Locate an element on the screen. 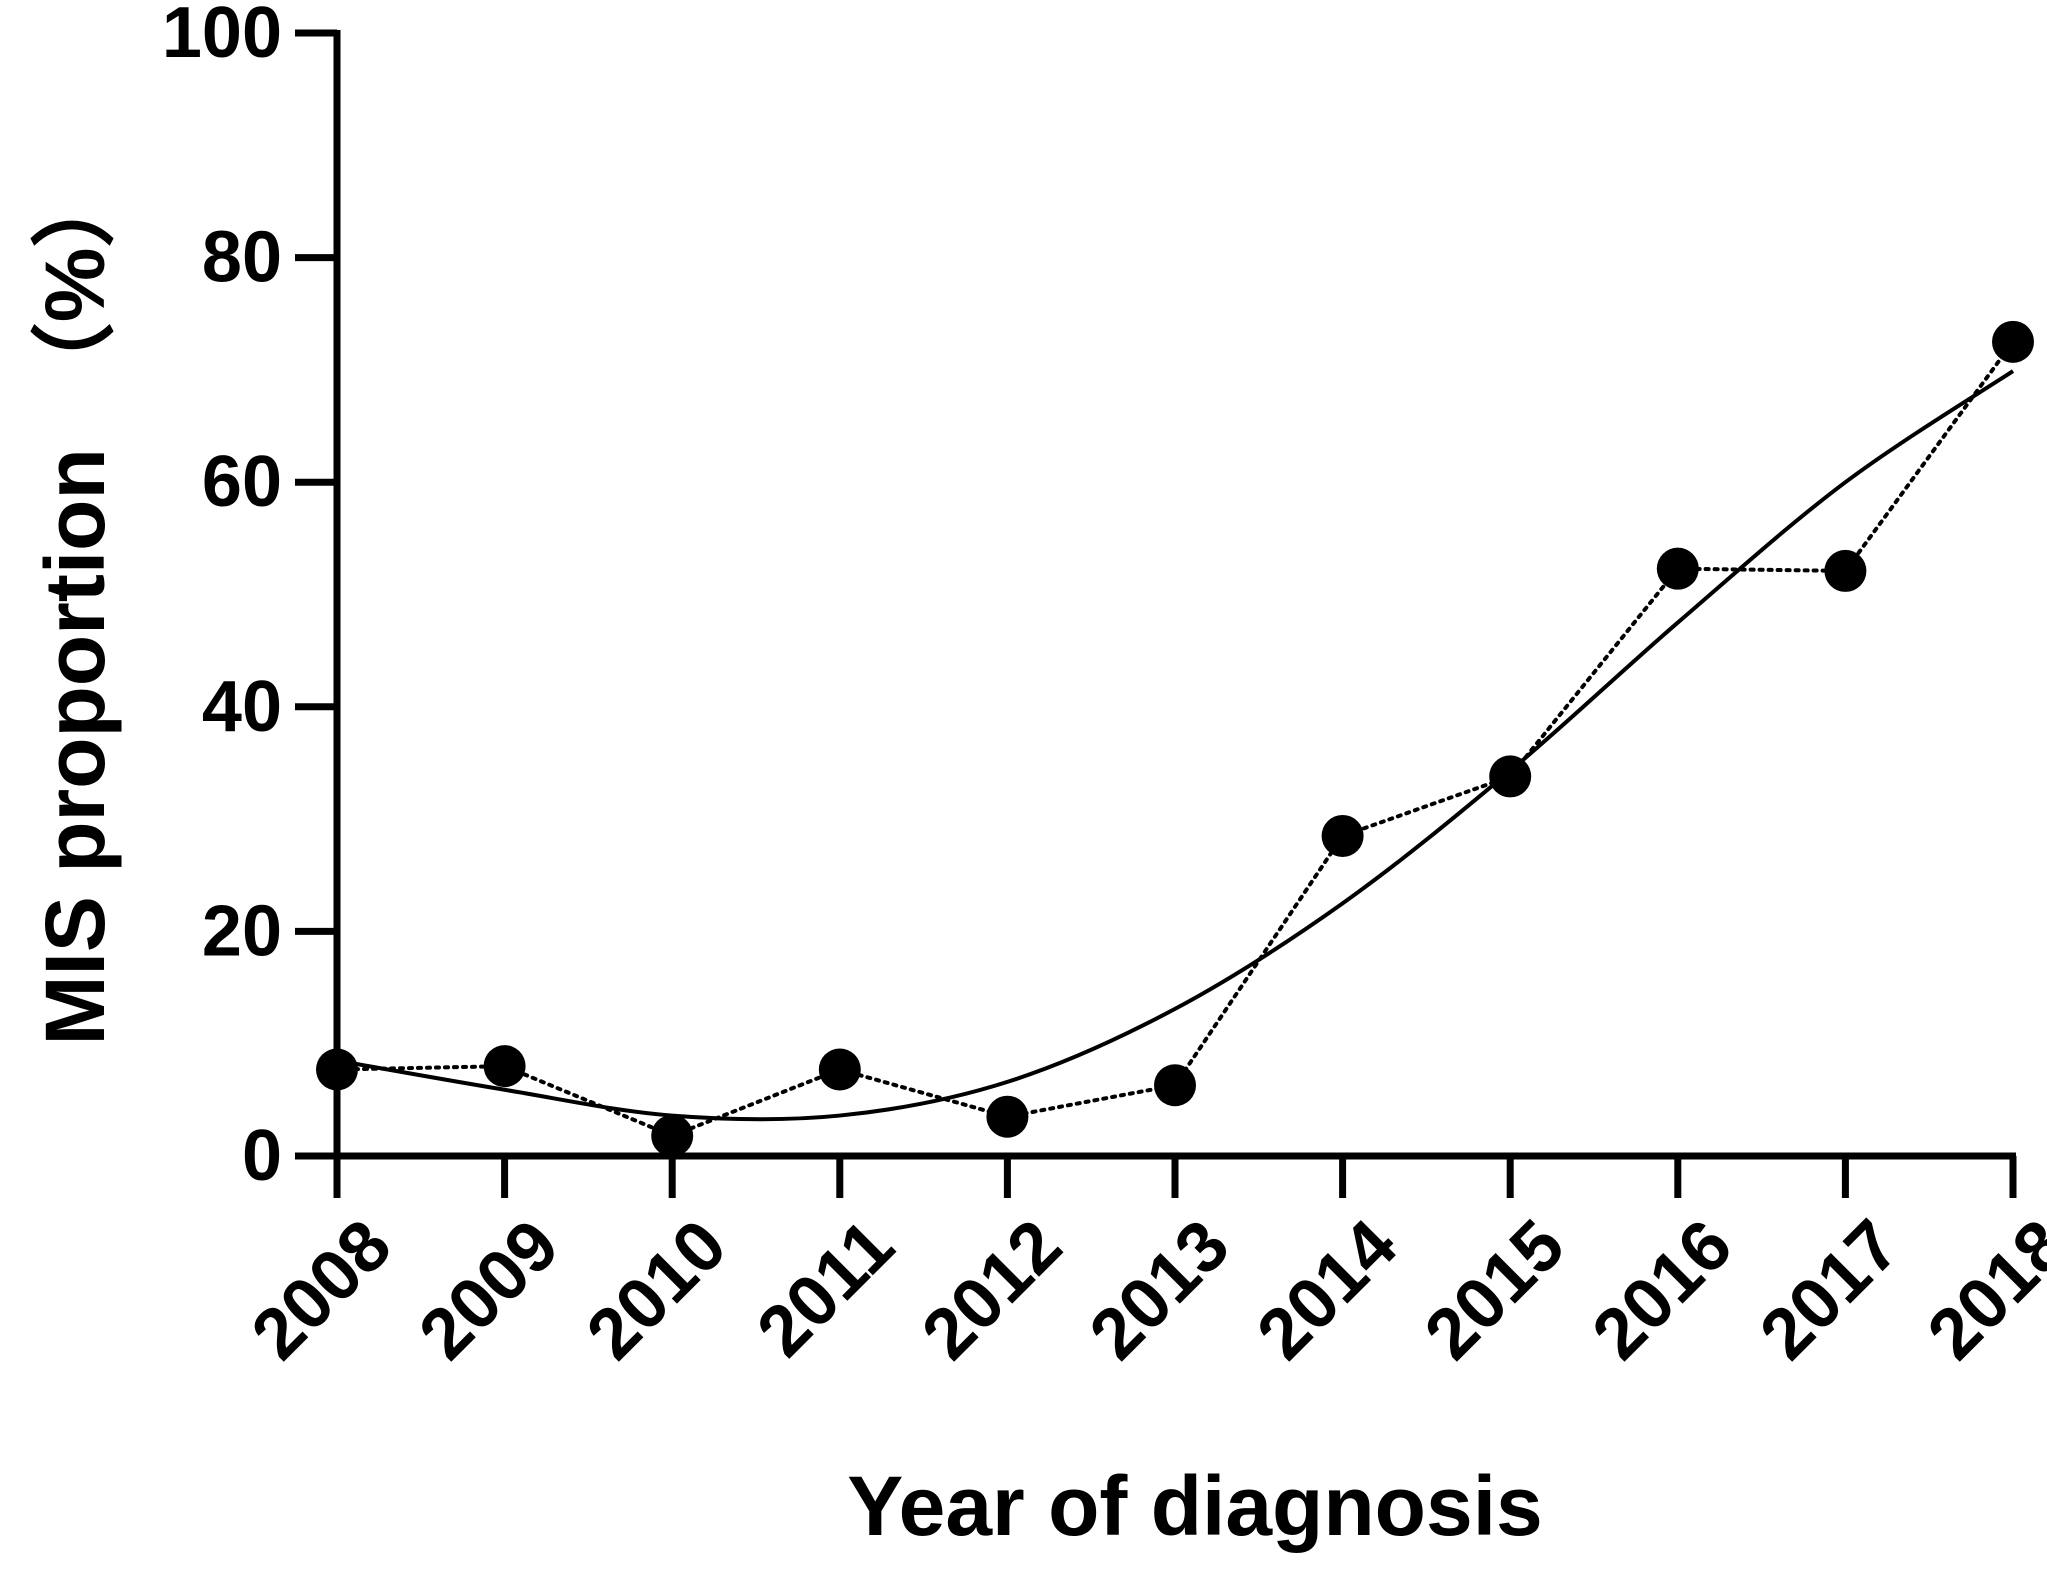 This screenshot has height=1574, width=2047. y-tick-label: 40 is located at coordinates (242, 707).